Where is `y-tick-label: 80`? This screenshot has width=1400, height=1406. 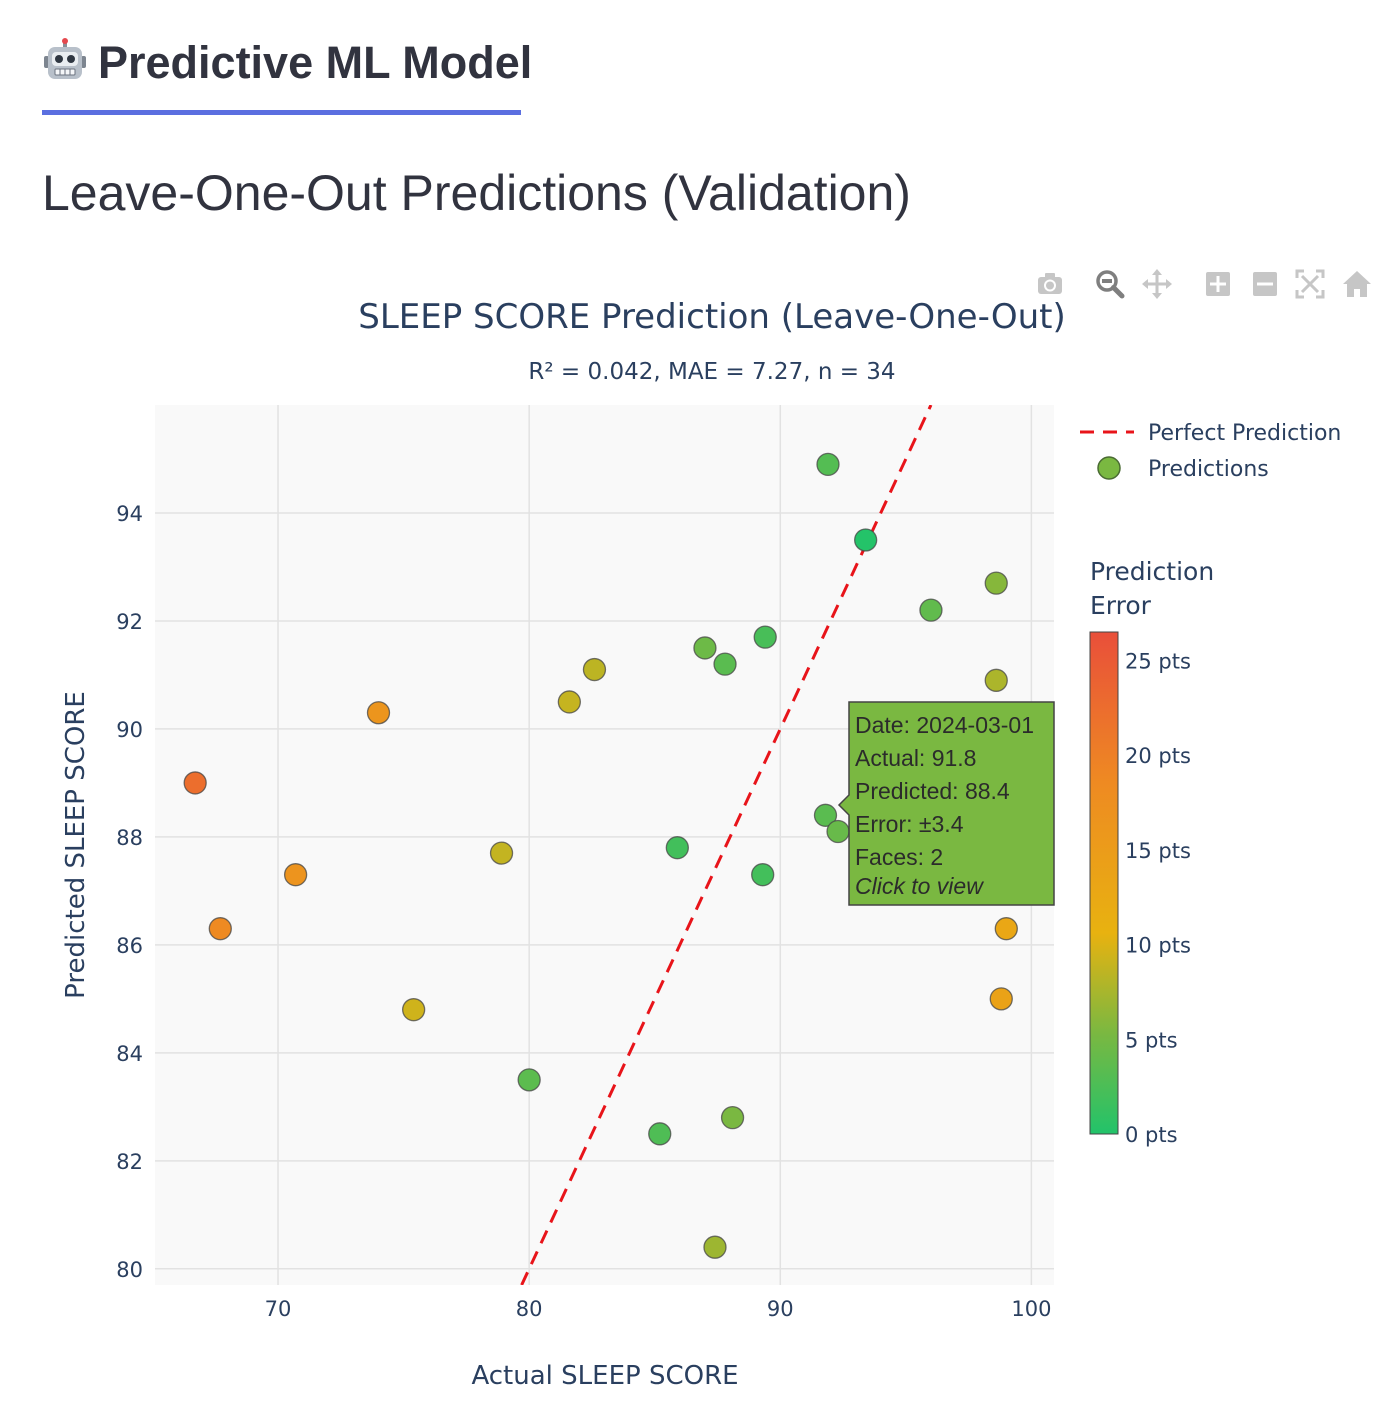
y-tick-label: 80 is located at coordinates (129, 1270).